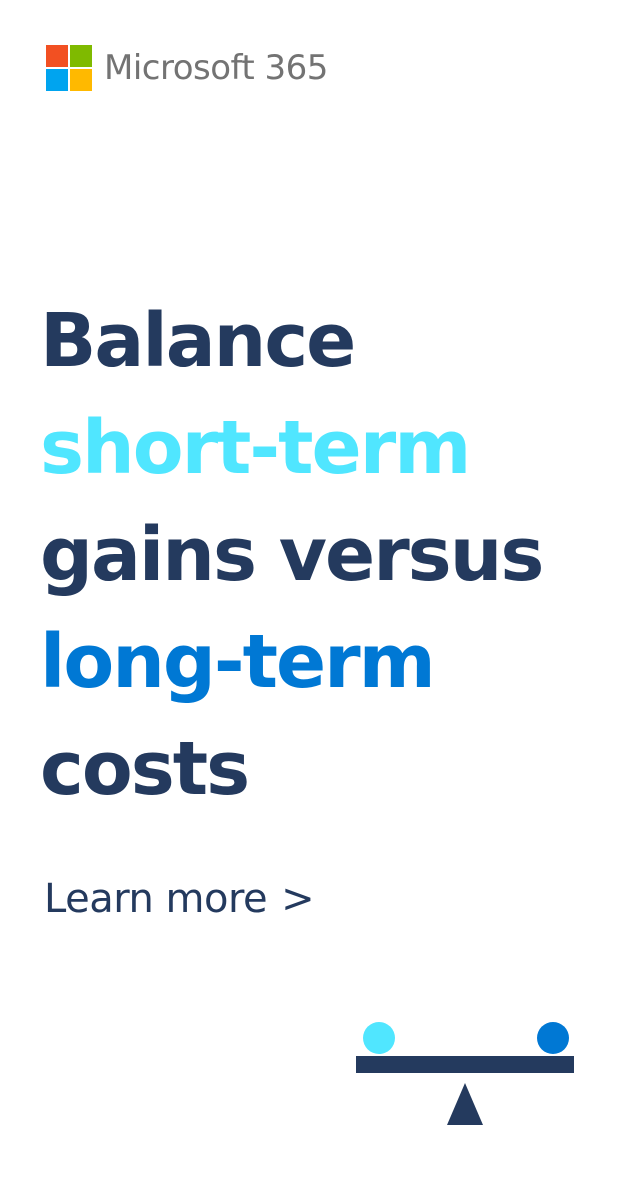 The image size is (627, 1200). Describe the element at coordinates (379, 1038) in the screenshot. I see `left-ball` at that location.